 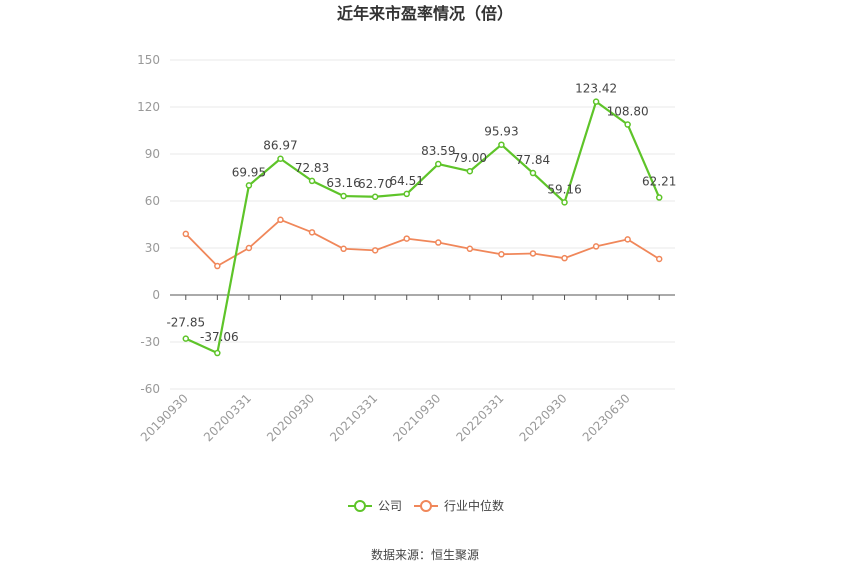 What do you see at coordinates (438, 151) in the screenshot?
I see `data-label: 83.59` at bounding box center [438, 151].